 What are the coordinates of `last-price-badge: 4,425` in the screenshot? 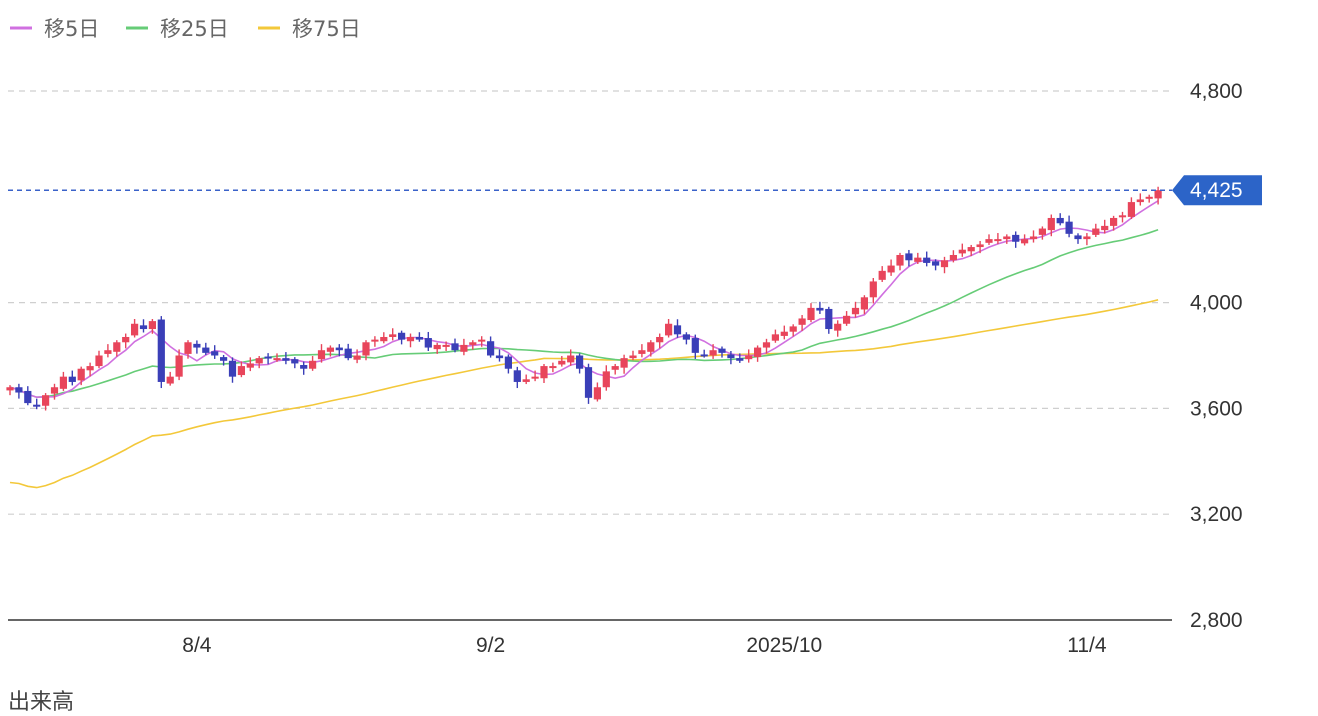 It's located at (1217, 190).